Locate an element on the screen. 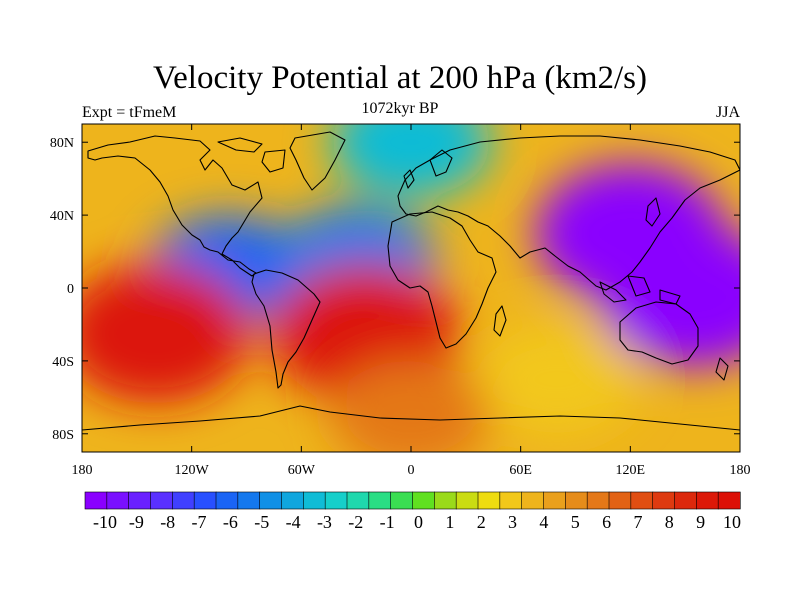  chart-title: Velocity Potential at 200 hPa (km2/s) is located at coordinates (400, 78).